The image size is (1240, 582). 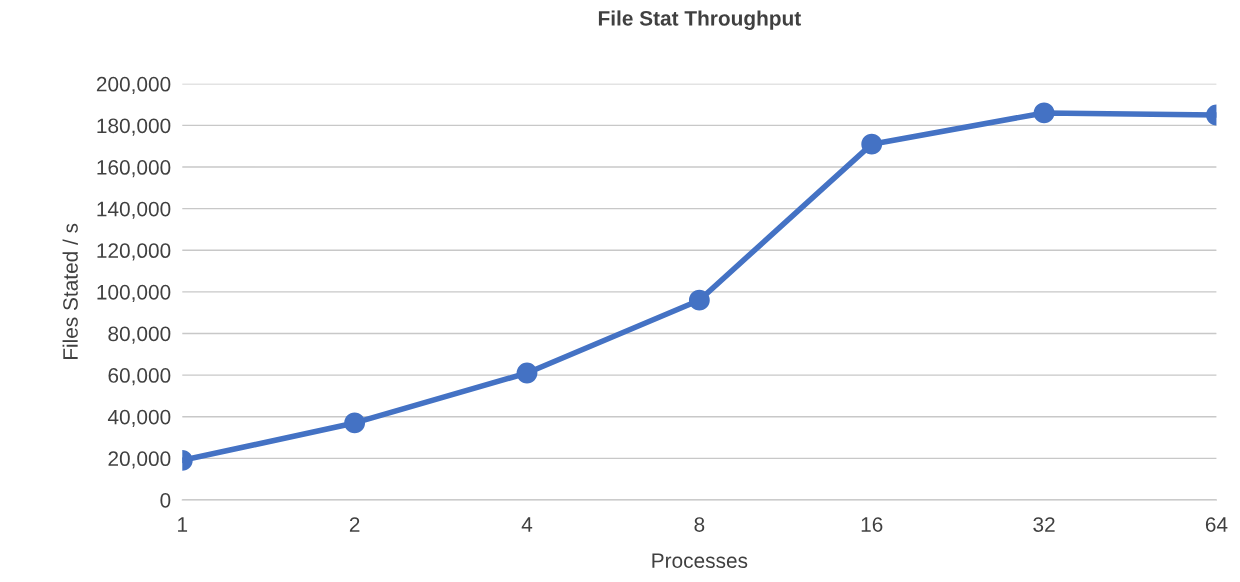 What do you see at coordinates (70, 291) in the screenshot?
I see `y-axis-title: Files Stated / s` at bounding box center [70, 291].